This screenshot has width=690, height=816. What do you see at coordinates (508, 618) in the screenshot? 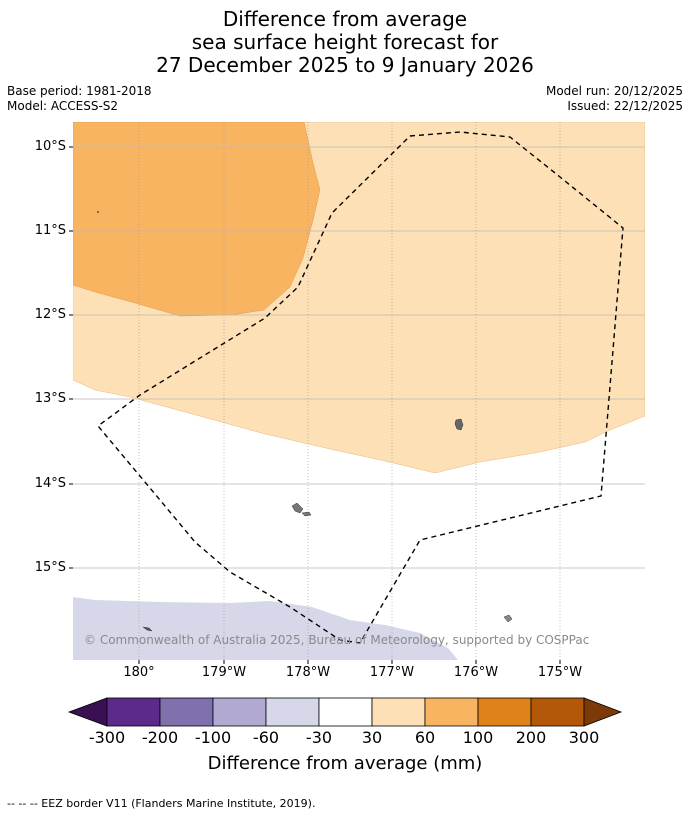
I see `island-east` at bounding box center [508, 618].